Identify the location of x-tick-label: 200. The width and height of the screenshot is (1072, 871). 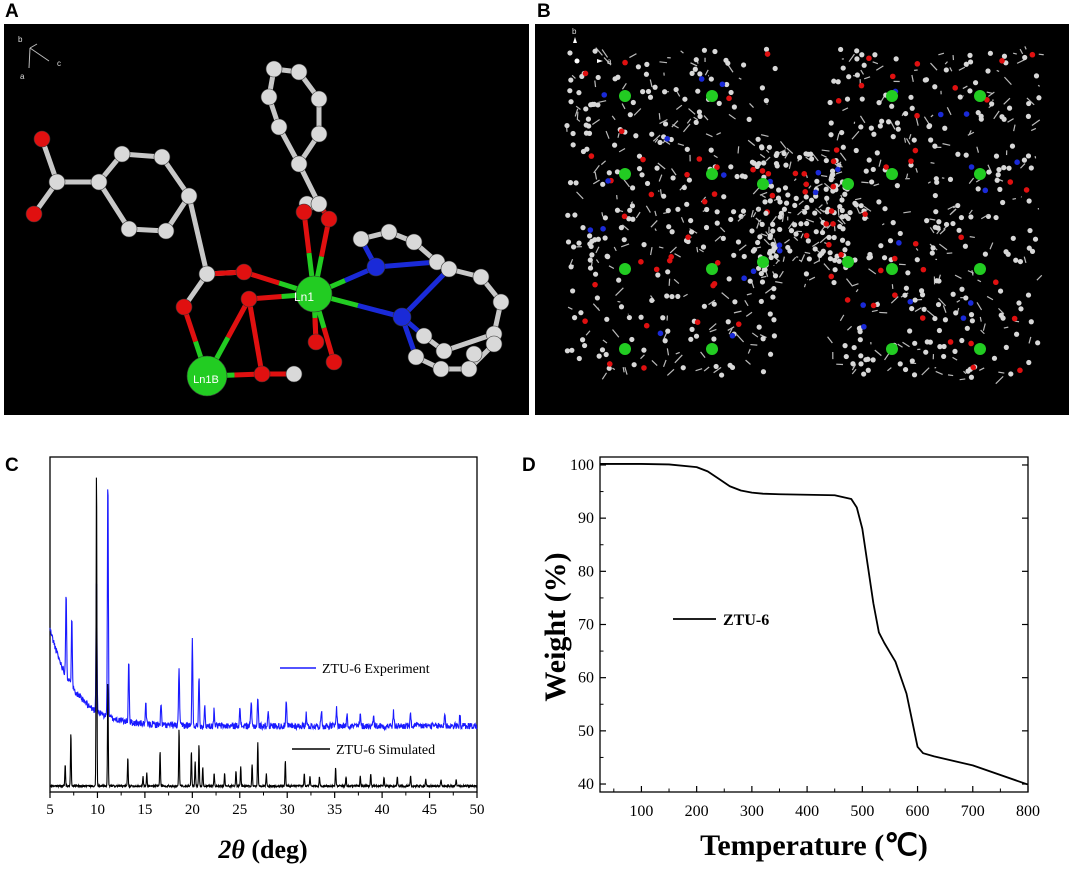
(697, 811).